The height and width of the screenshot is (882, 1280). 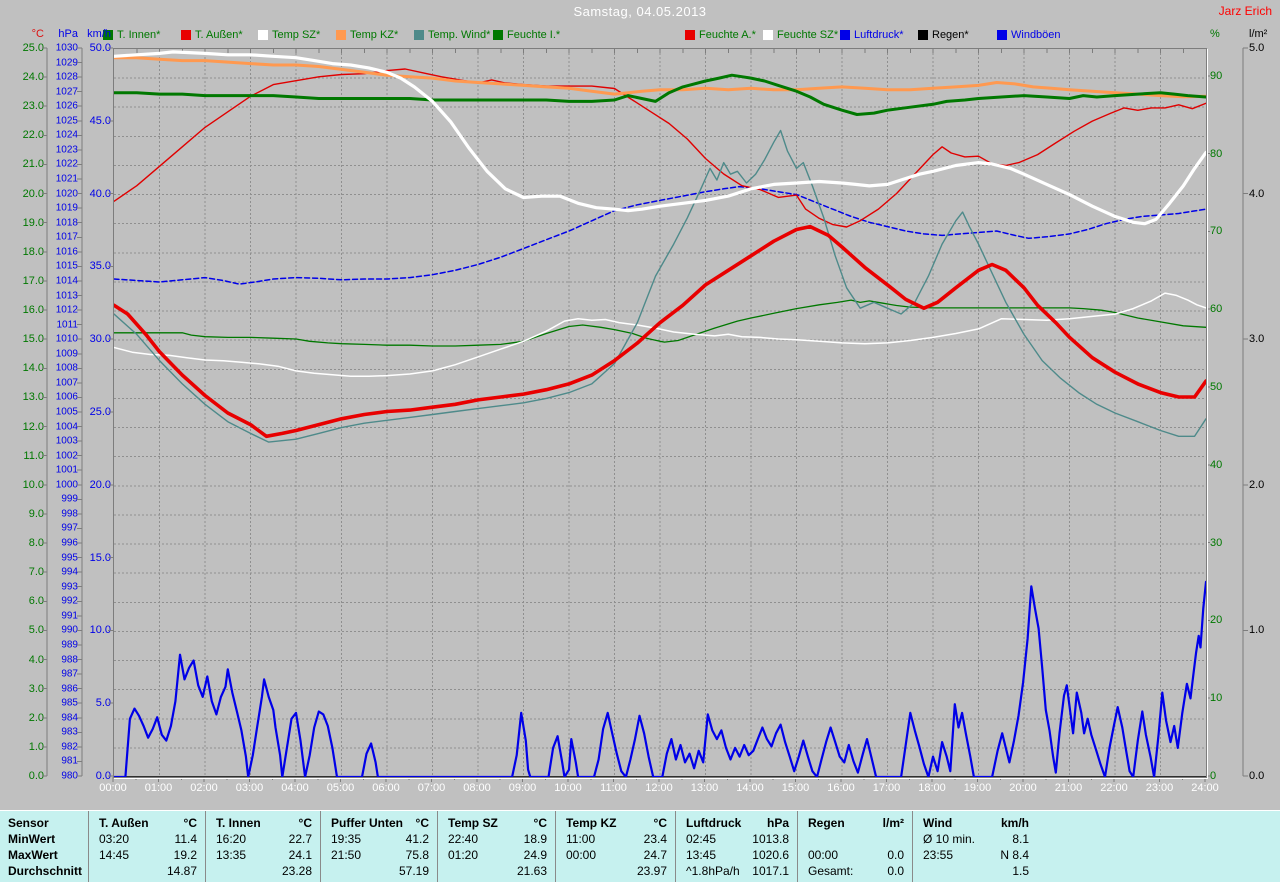 I want to click on stats-cell-row: 22:40 18.9, so click(x=497, y=839).